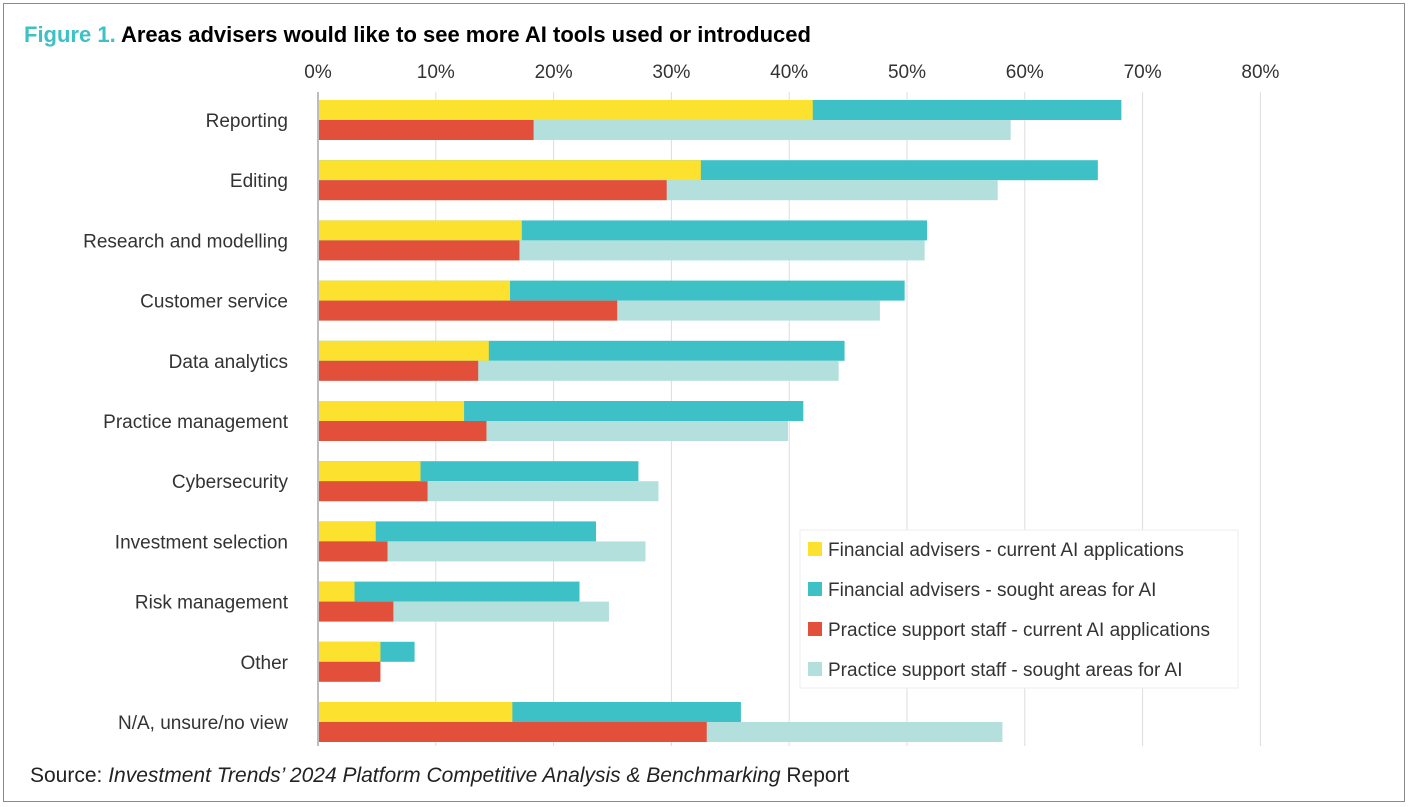 Image resolution: width=1410 pixels, height=807 pixels. What do you see at coordinates (203, 723) in the screenshot?
I see `category-label: N/A, unsure/no view` at bounding box center [203, 723].